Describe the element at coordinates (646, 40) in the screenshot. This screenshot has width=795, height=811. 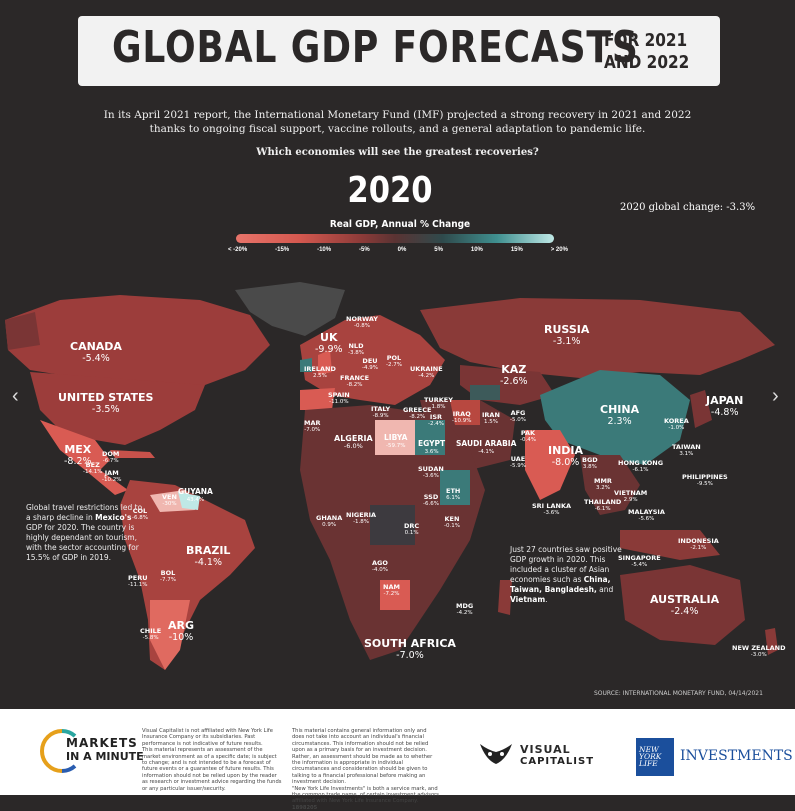
I see `subtitle-line1: FOR 2021` at that location.